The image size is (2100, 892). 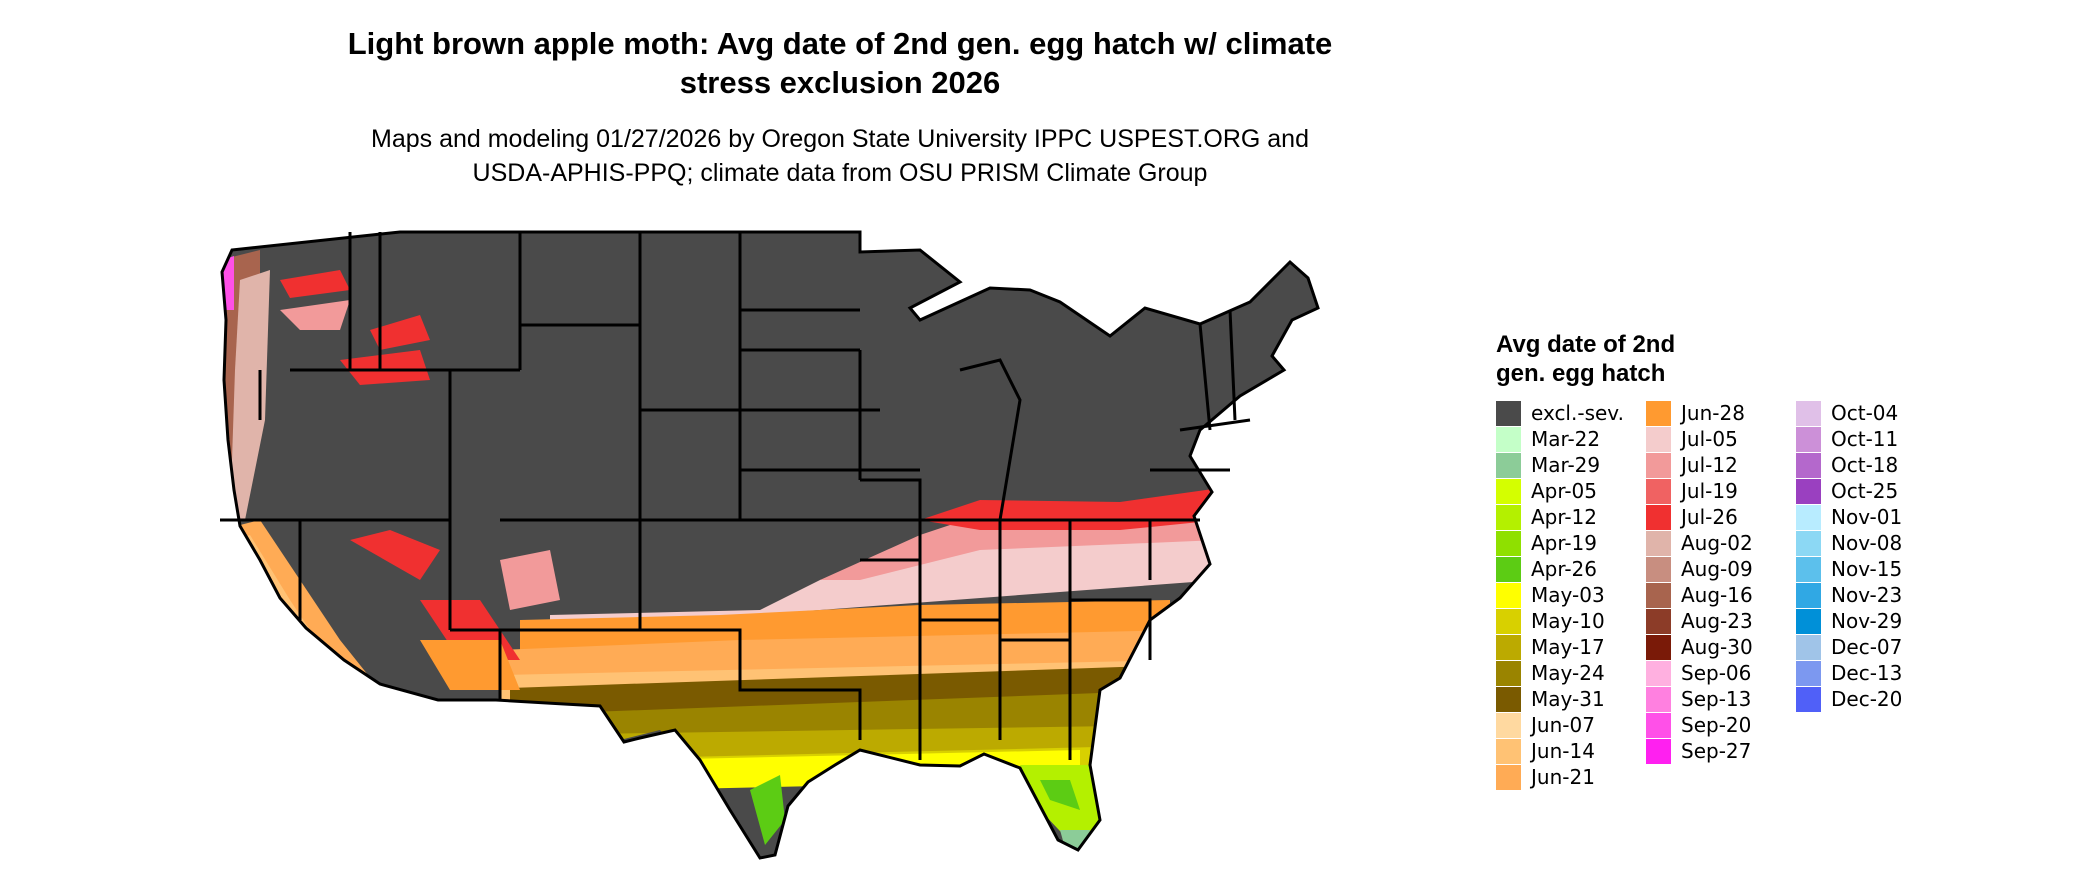 I want to click on legend-label: Jul-19, so click(x=1709, y=491).